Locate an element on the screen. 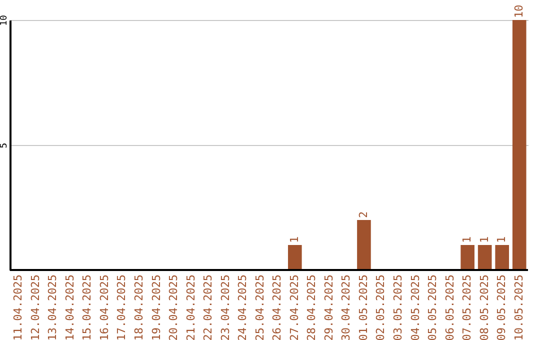  x-tick-label: 25.04.2025 is located at coordinates (259, 307).